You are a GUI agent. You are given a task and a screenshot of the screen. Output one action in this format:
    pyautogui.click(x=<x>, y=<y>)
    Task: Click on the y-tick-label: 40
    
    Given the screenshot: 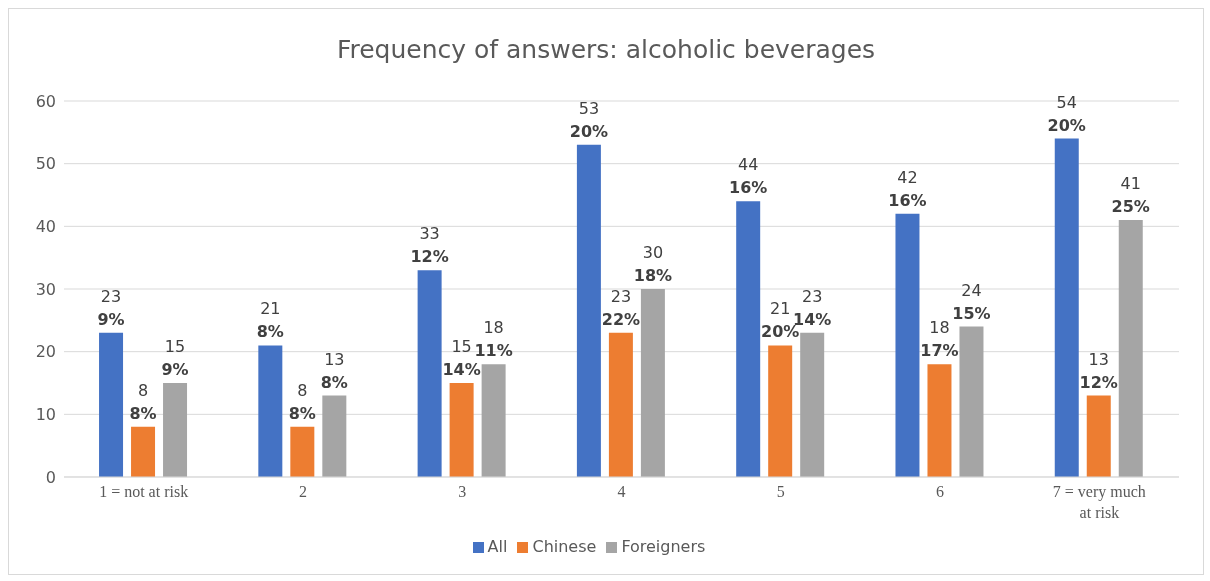 What is the action you would take?
    pyautogui.click(x=45, y=227)
    